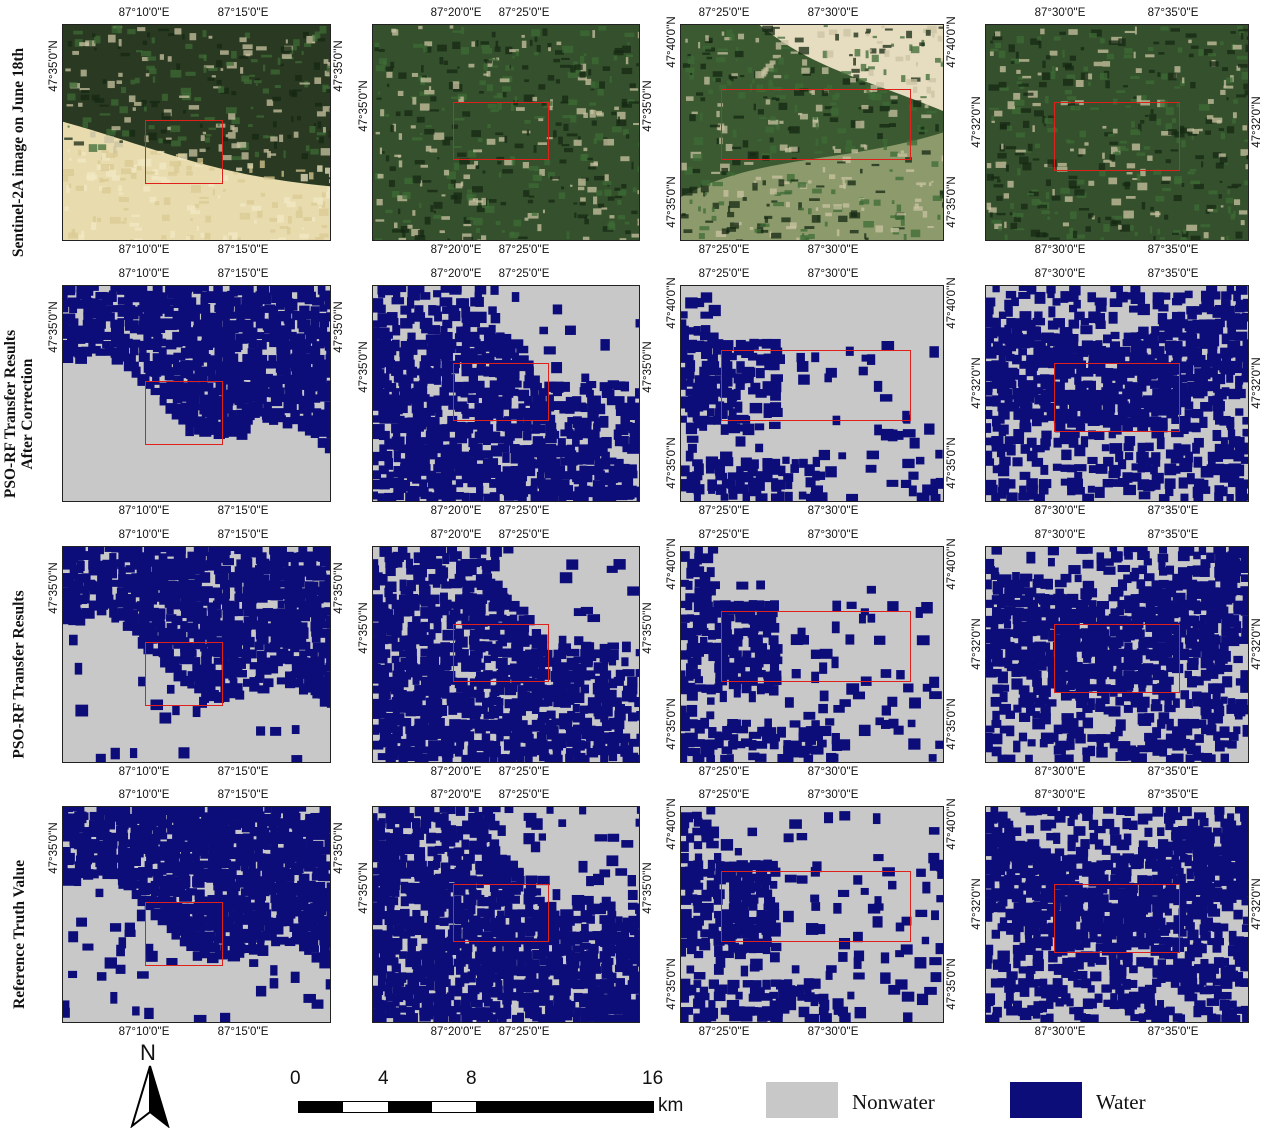 Image resolution: width=1269 pixels, height=1128 pixels. What do you see at coordinates (671, 1105) in the screenshot?
I see `scale-unit: km` at bounding box center [671, 1105].